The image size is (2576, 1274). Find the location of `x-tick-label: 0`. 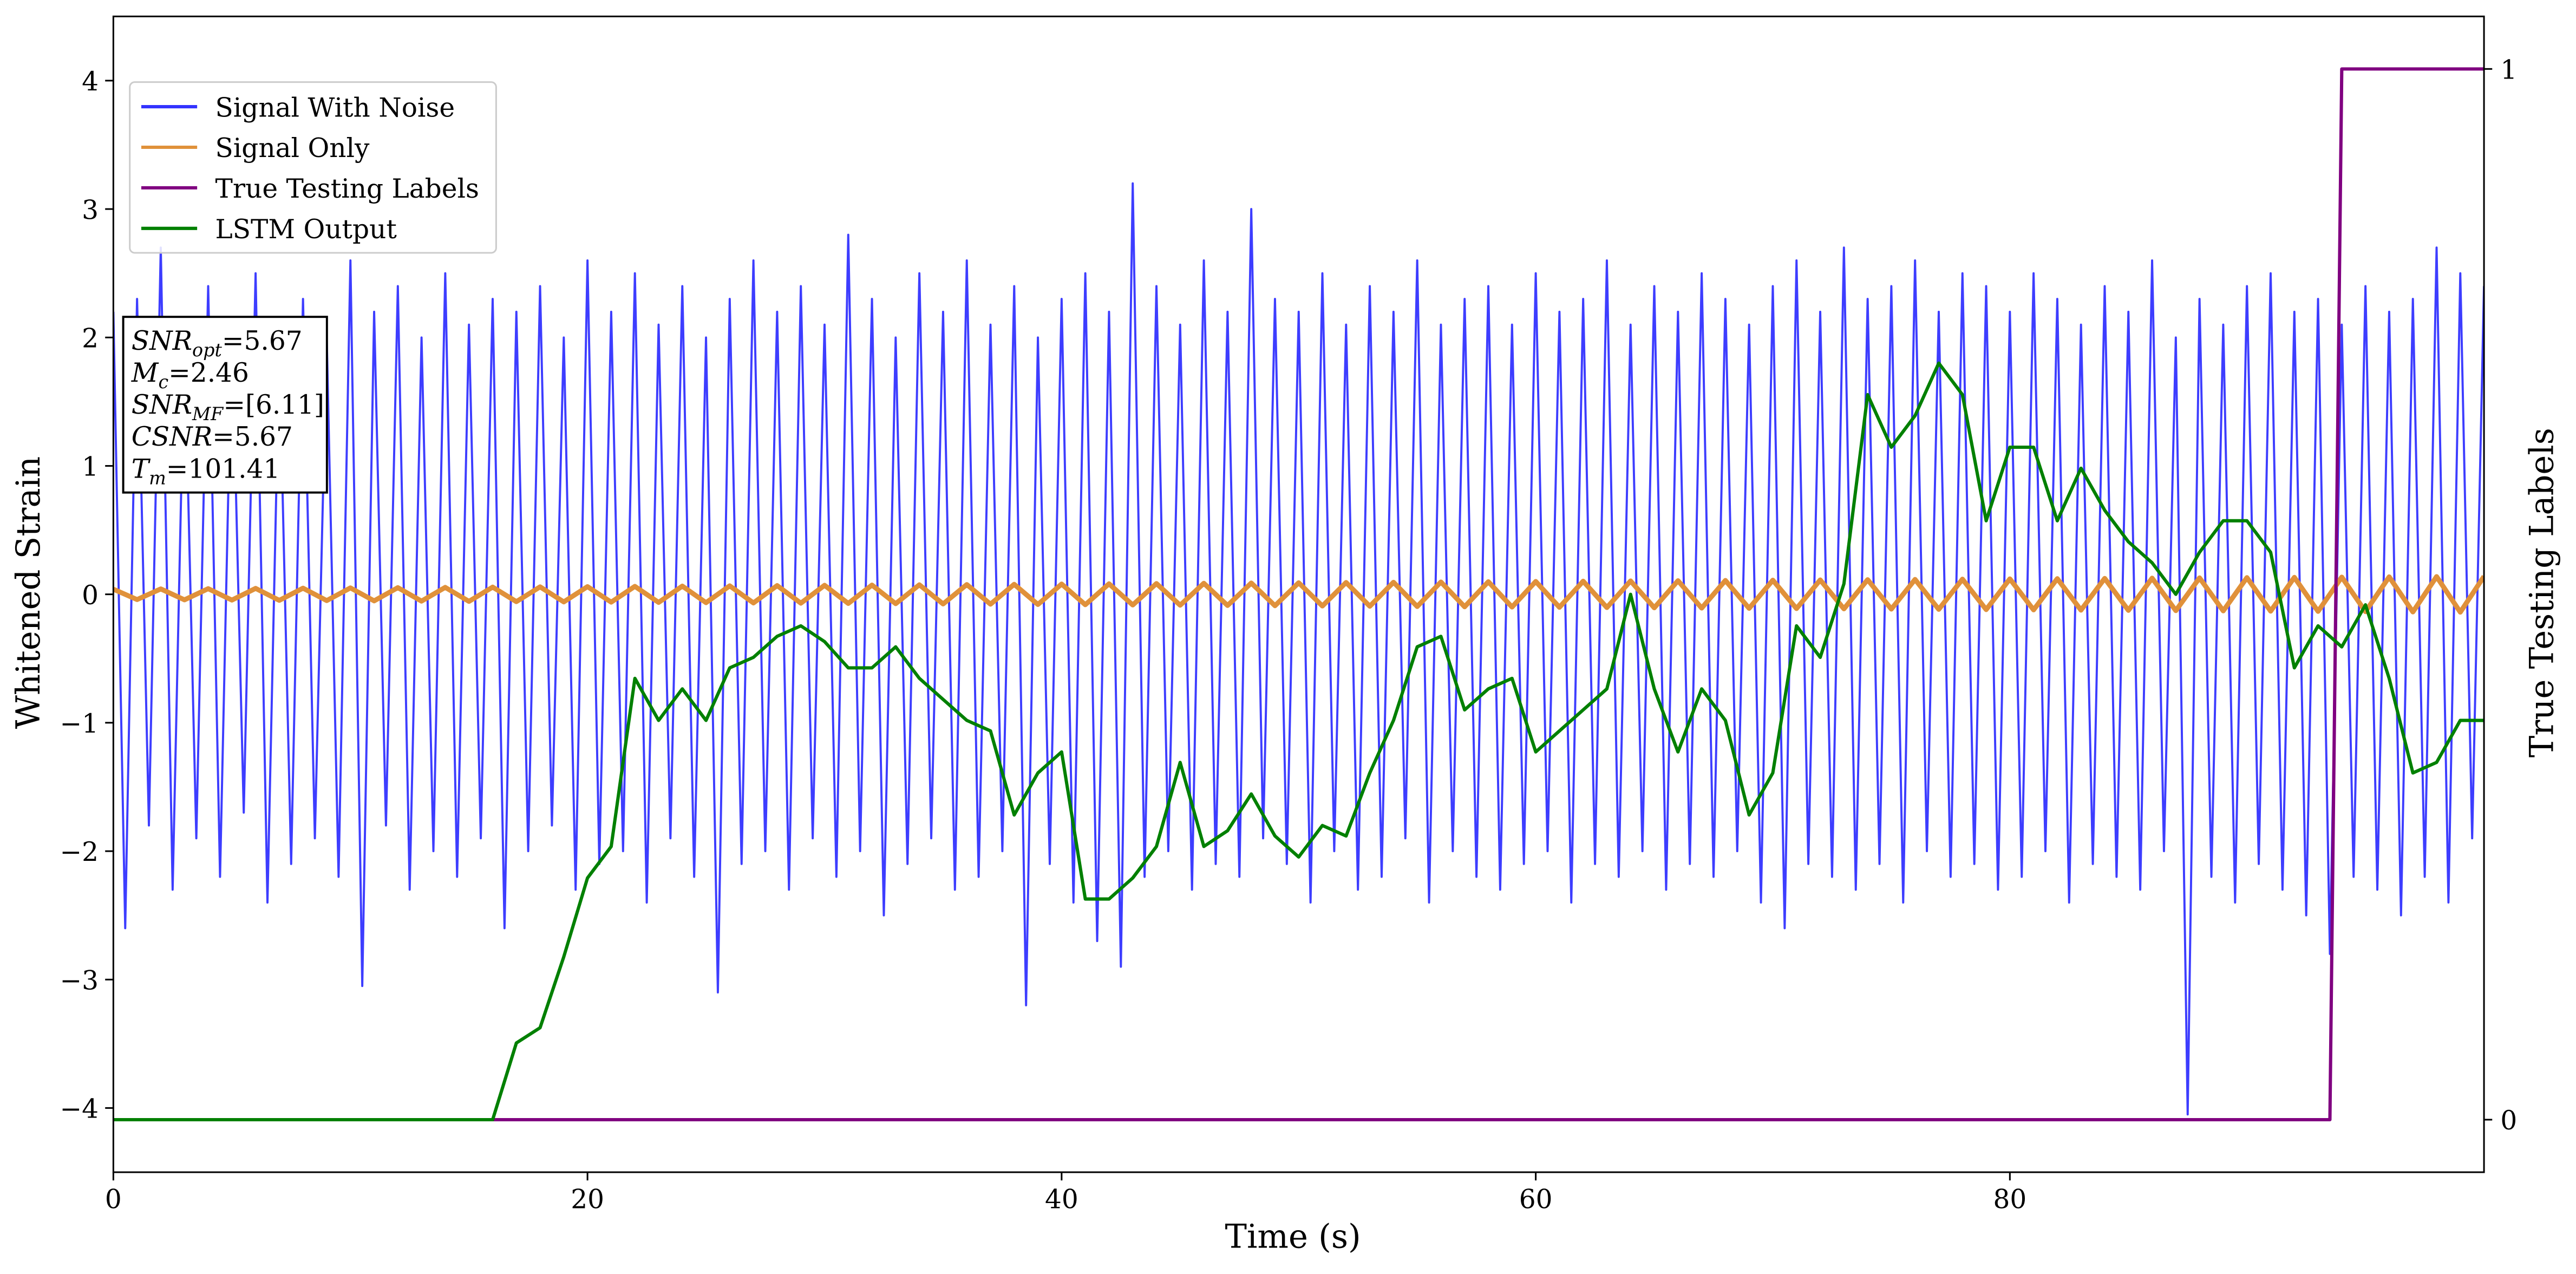

x-tick-label: 0 is located at coordinates (113, 1200).